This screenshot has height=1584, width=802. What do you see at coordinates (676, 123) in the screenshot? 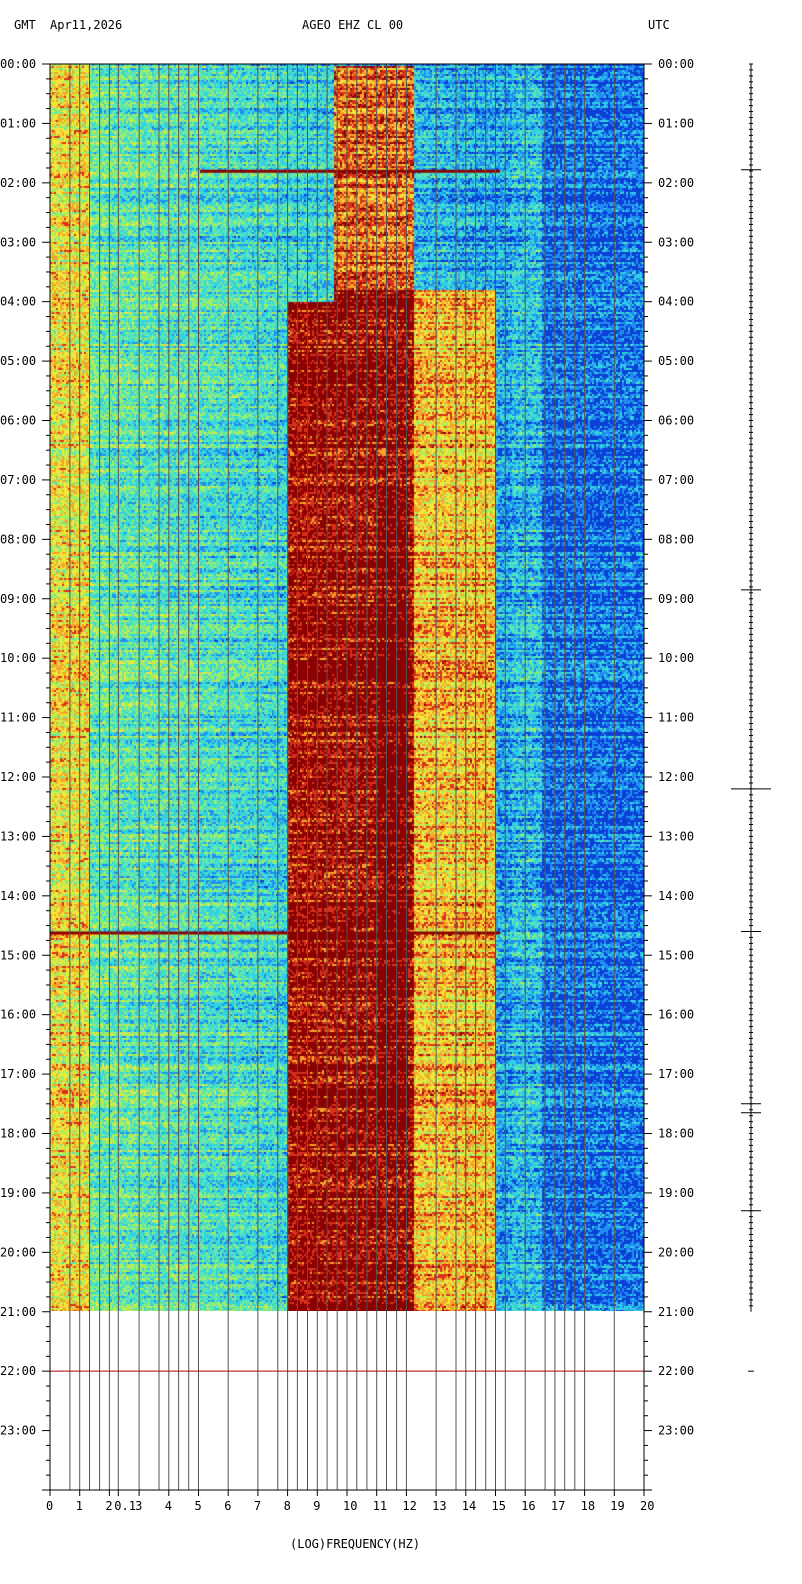
I see `y-tick-label-right: 01:00` at bounding box center [676, 123].